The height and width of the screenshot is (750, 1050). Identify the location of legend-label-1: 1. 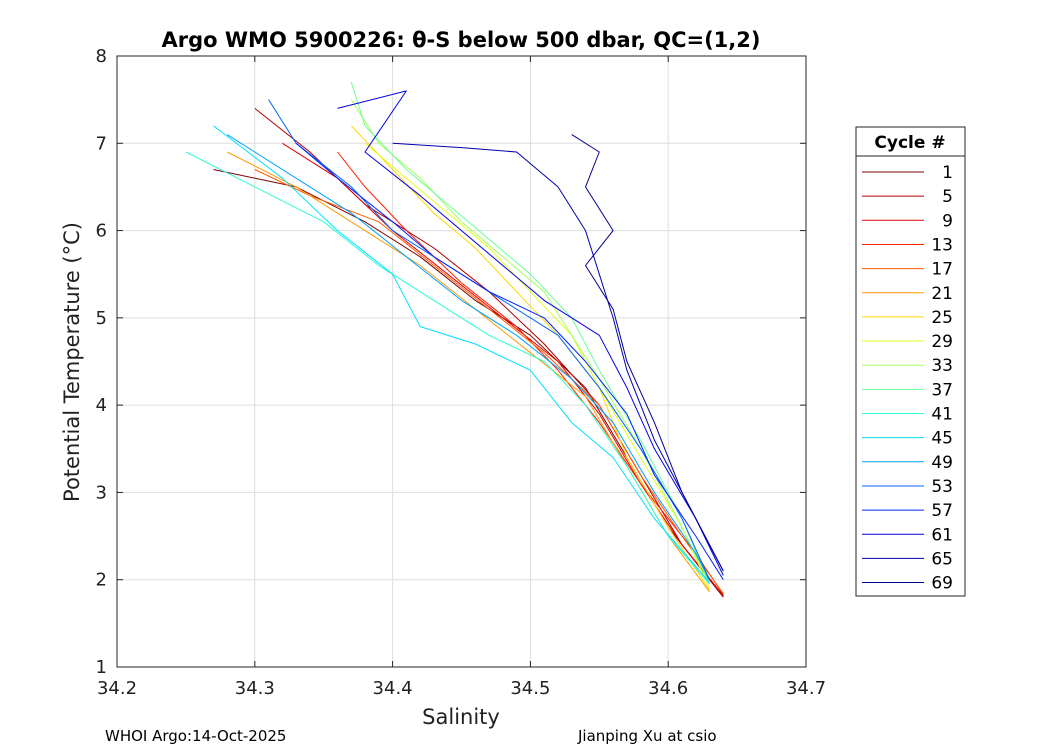
(947, 173).